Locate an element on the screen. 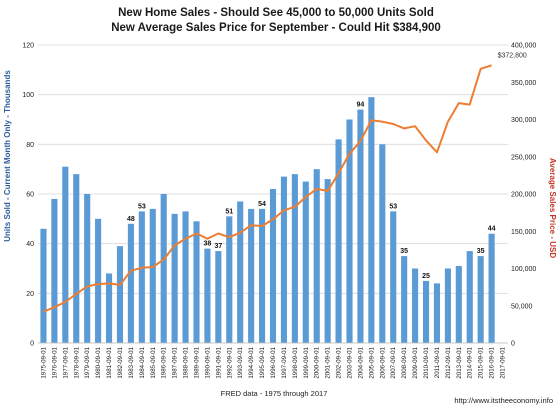 The width and height of the screenshot is (559, 406). bar-data-label: 51 is located at coordinates (229, 211).